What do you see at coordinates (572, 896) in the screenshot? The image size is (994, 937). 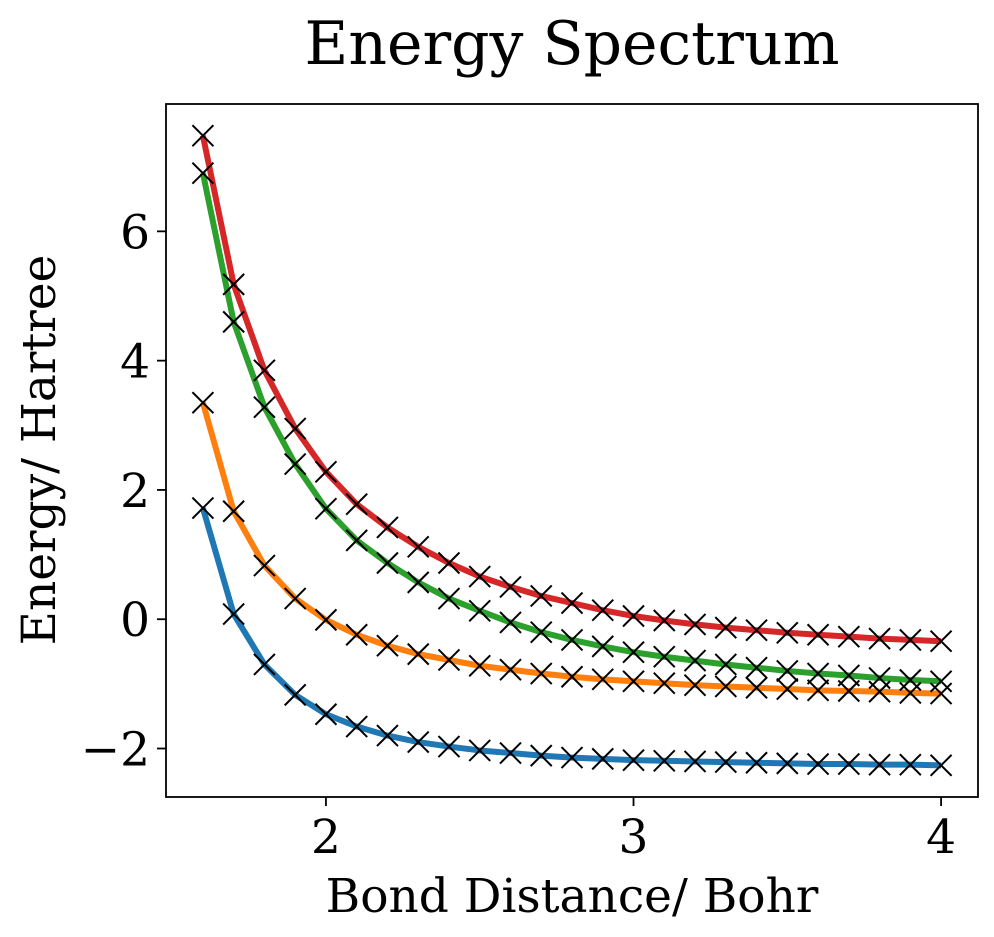 I see `x-axis-label: Bond Distance/ Bohr` at bounding box center [572, 896].